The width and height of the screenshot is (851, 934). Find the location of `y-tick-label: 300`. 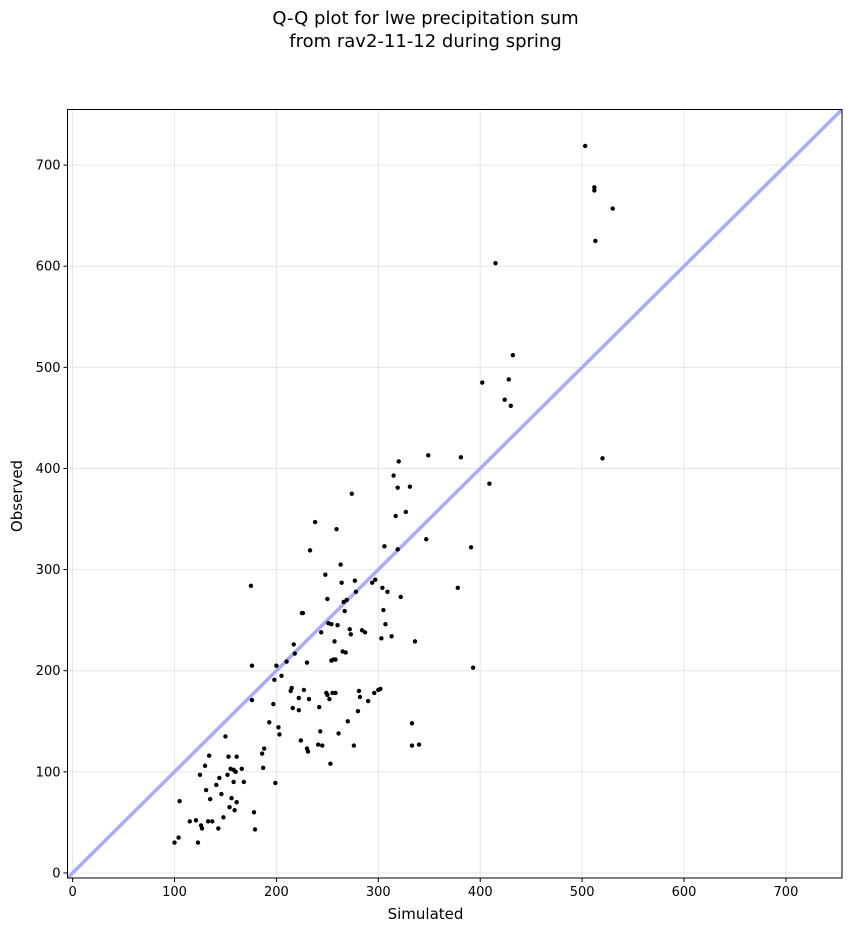

y-tick-label: 300 is located at coordinates (48, 570).